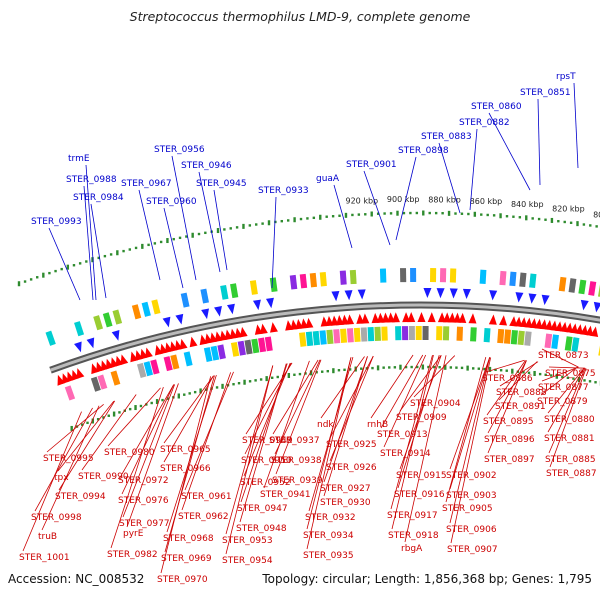 The width and height of the screenshot is (600, 600). Describe the element at coordinates (265, 483) in the screenshot. I see `reverse-gene-label: STER_0952` at that location.